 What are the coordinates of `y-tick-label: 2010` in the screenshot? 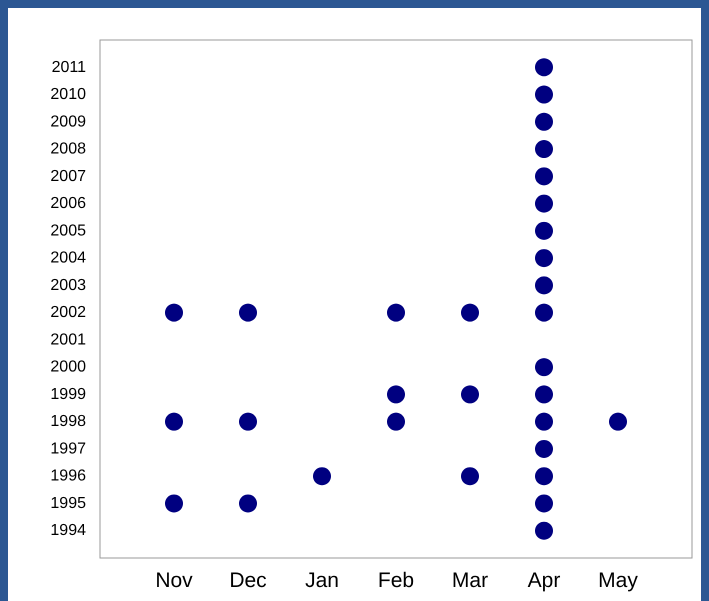 It's located at (68, 95).